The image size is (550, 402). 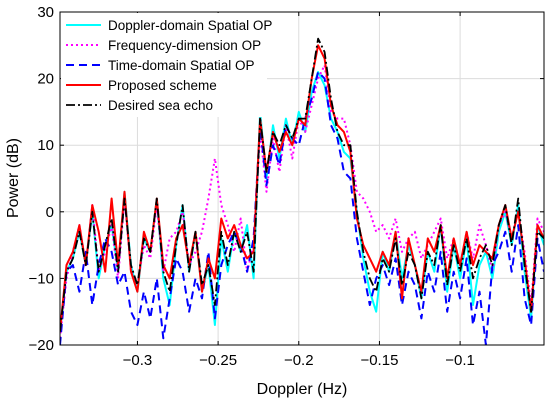 What do you see at coordinates (41, 345) in the screenshot?
I see `y-tick-label: −20` at bounding box center [41, 345].